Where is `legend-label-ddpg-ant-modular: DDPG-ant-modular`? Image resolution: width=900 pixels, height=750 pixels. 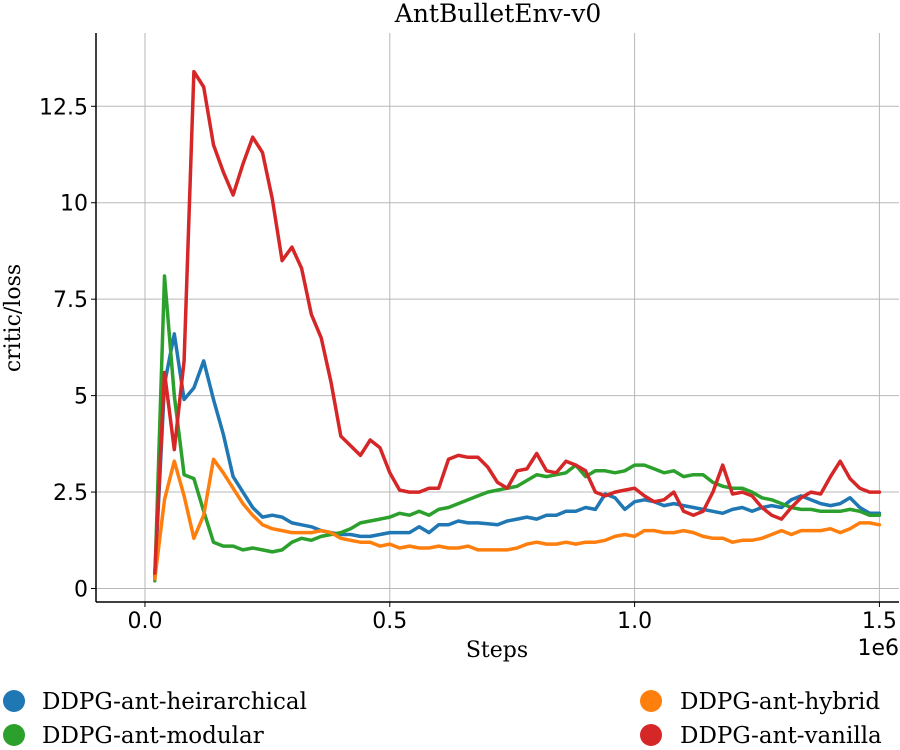
legend-label-ddpg-ant-modular: DDPG-ant-modular is located at coordinates (153, 736).